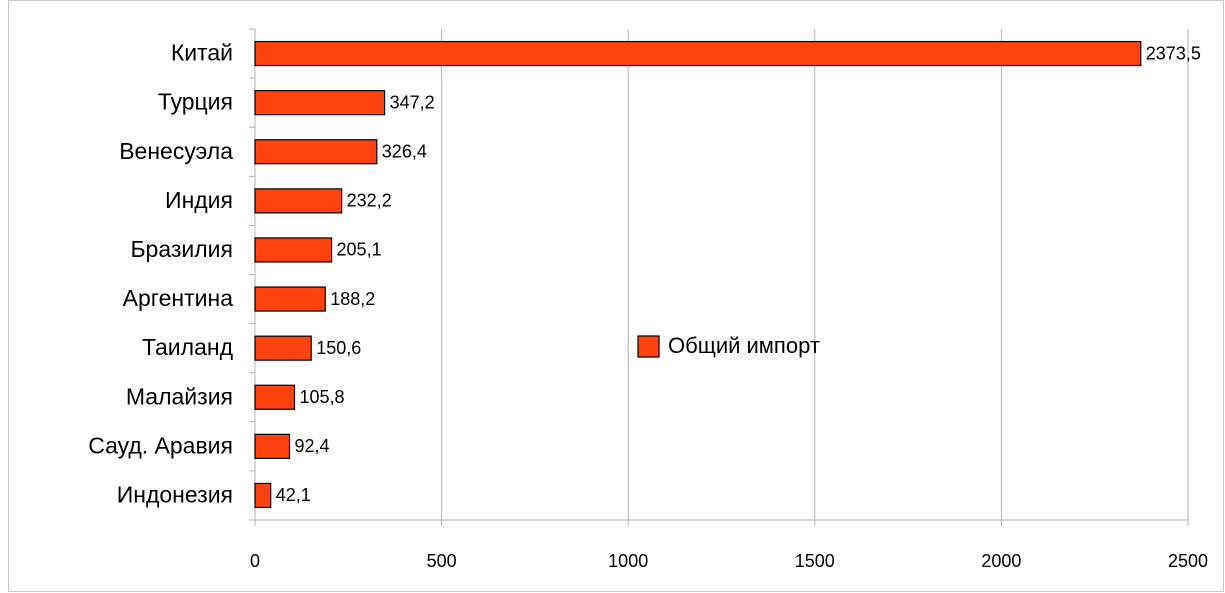 This screenshot has height=593, width=1225. Describe the element at coordinates (352, 299) in the screenshot. I see `value-label: 188,2` at that location.